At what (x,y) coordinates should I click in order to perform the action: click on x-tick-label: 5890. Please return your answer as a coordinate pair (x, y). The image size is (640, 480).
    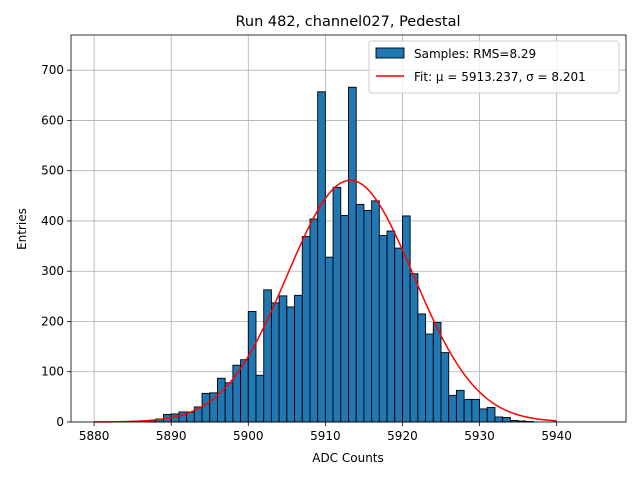
    Looking at the image, I should click on (171, 436).